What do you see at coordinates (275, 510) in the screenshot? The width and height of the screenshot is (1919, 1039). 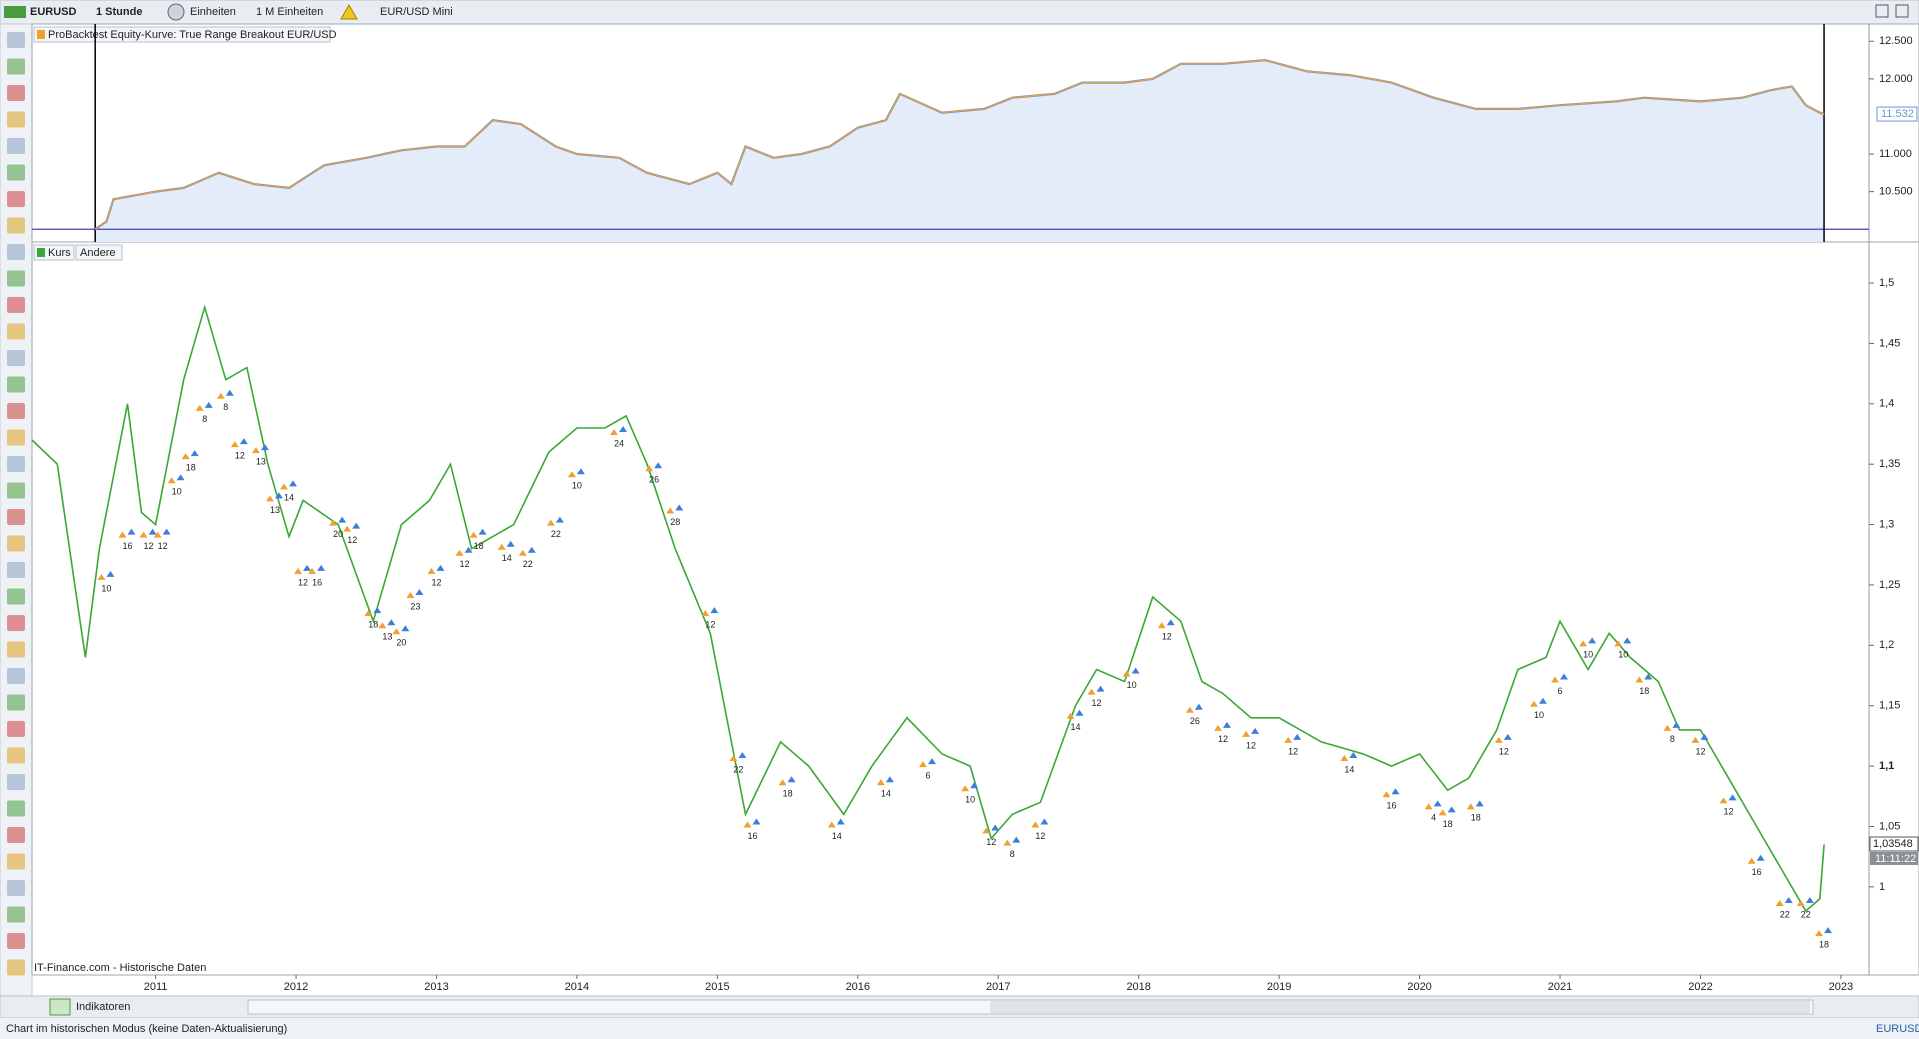 I see `signal-label: 13` at bounding box center [275, 510].